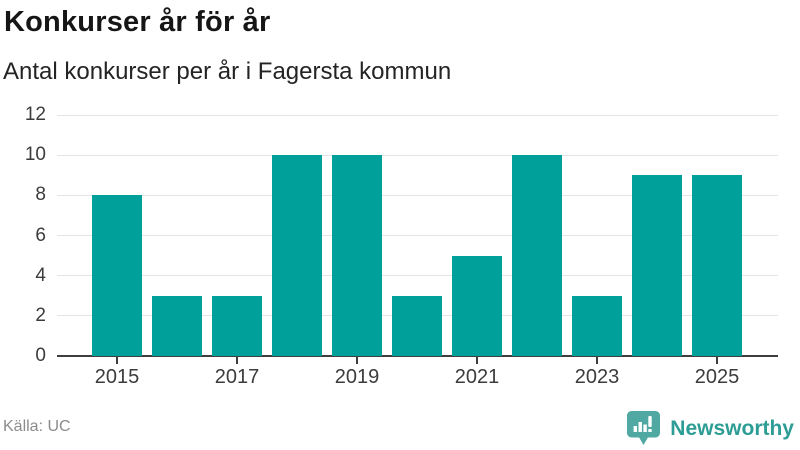 The image size is (800, 450). I want to click on chart-subtitle: Antal konkurser per år i Fagersta kommun, so click(227, 71).